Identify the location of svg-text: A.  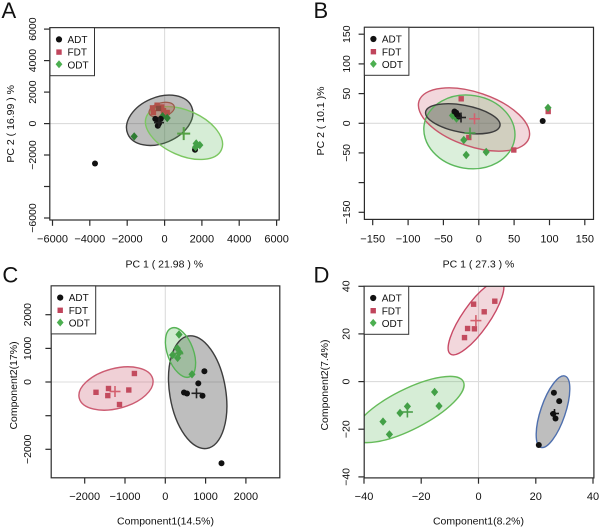
(9, 11).